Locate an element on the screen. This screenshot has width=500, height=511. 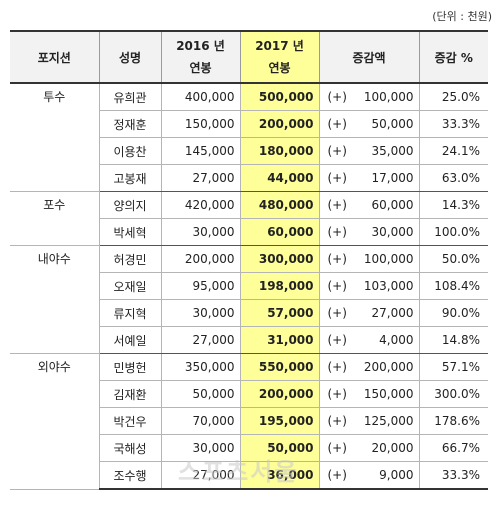
position-cell: 내야수 is located at coordinates (55, 299).